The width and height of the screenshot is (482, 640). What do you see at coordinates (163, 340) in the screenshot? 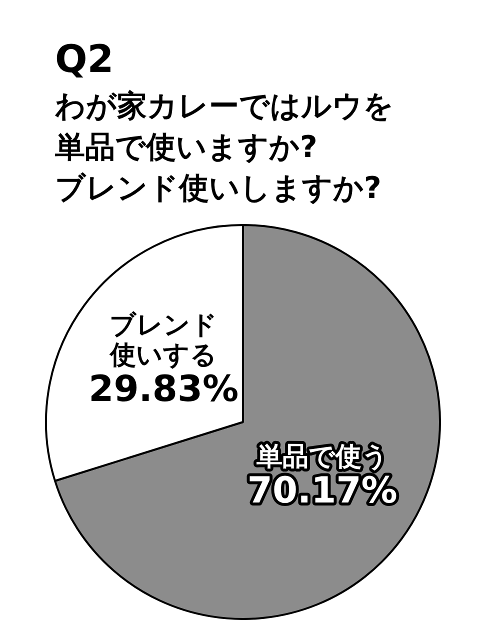
I see `slice-label: ブレンド使いする` at bounding box center [163, 340].